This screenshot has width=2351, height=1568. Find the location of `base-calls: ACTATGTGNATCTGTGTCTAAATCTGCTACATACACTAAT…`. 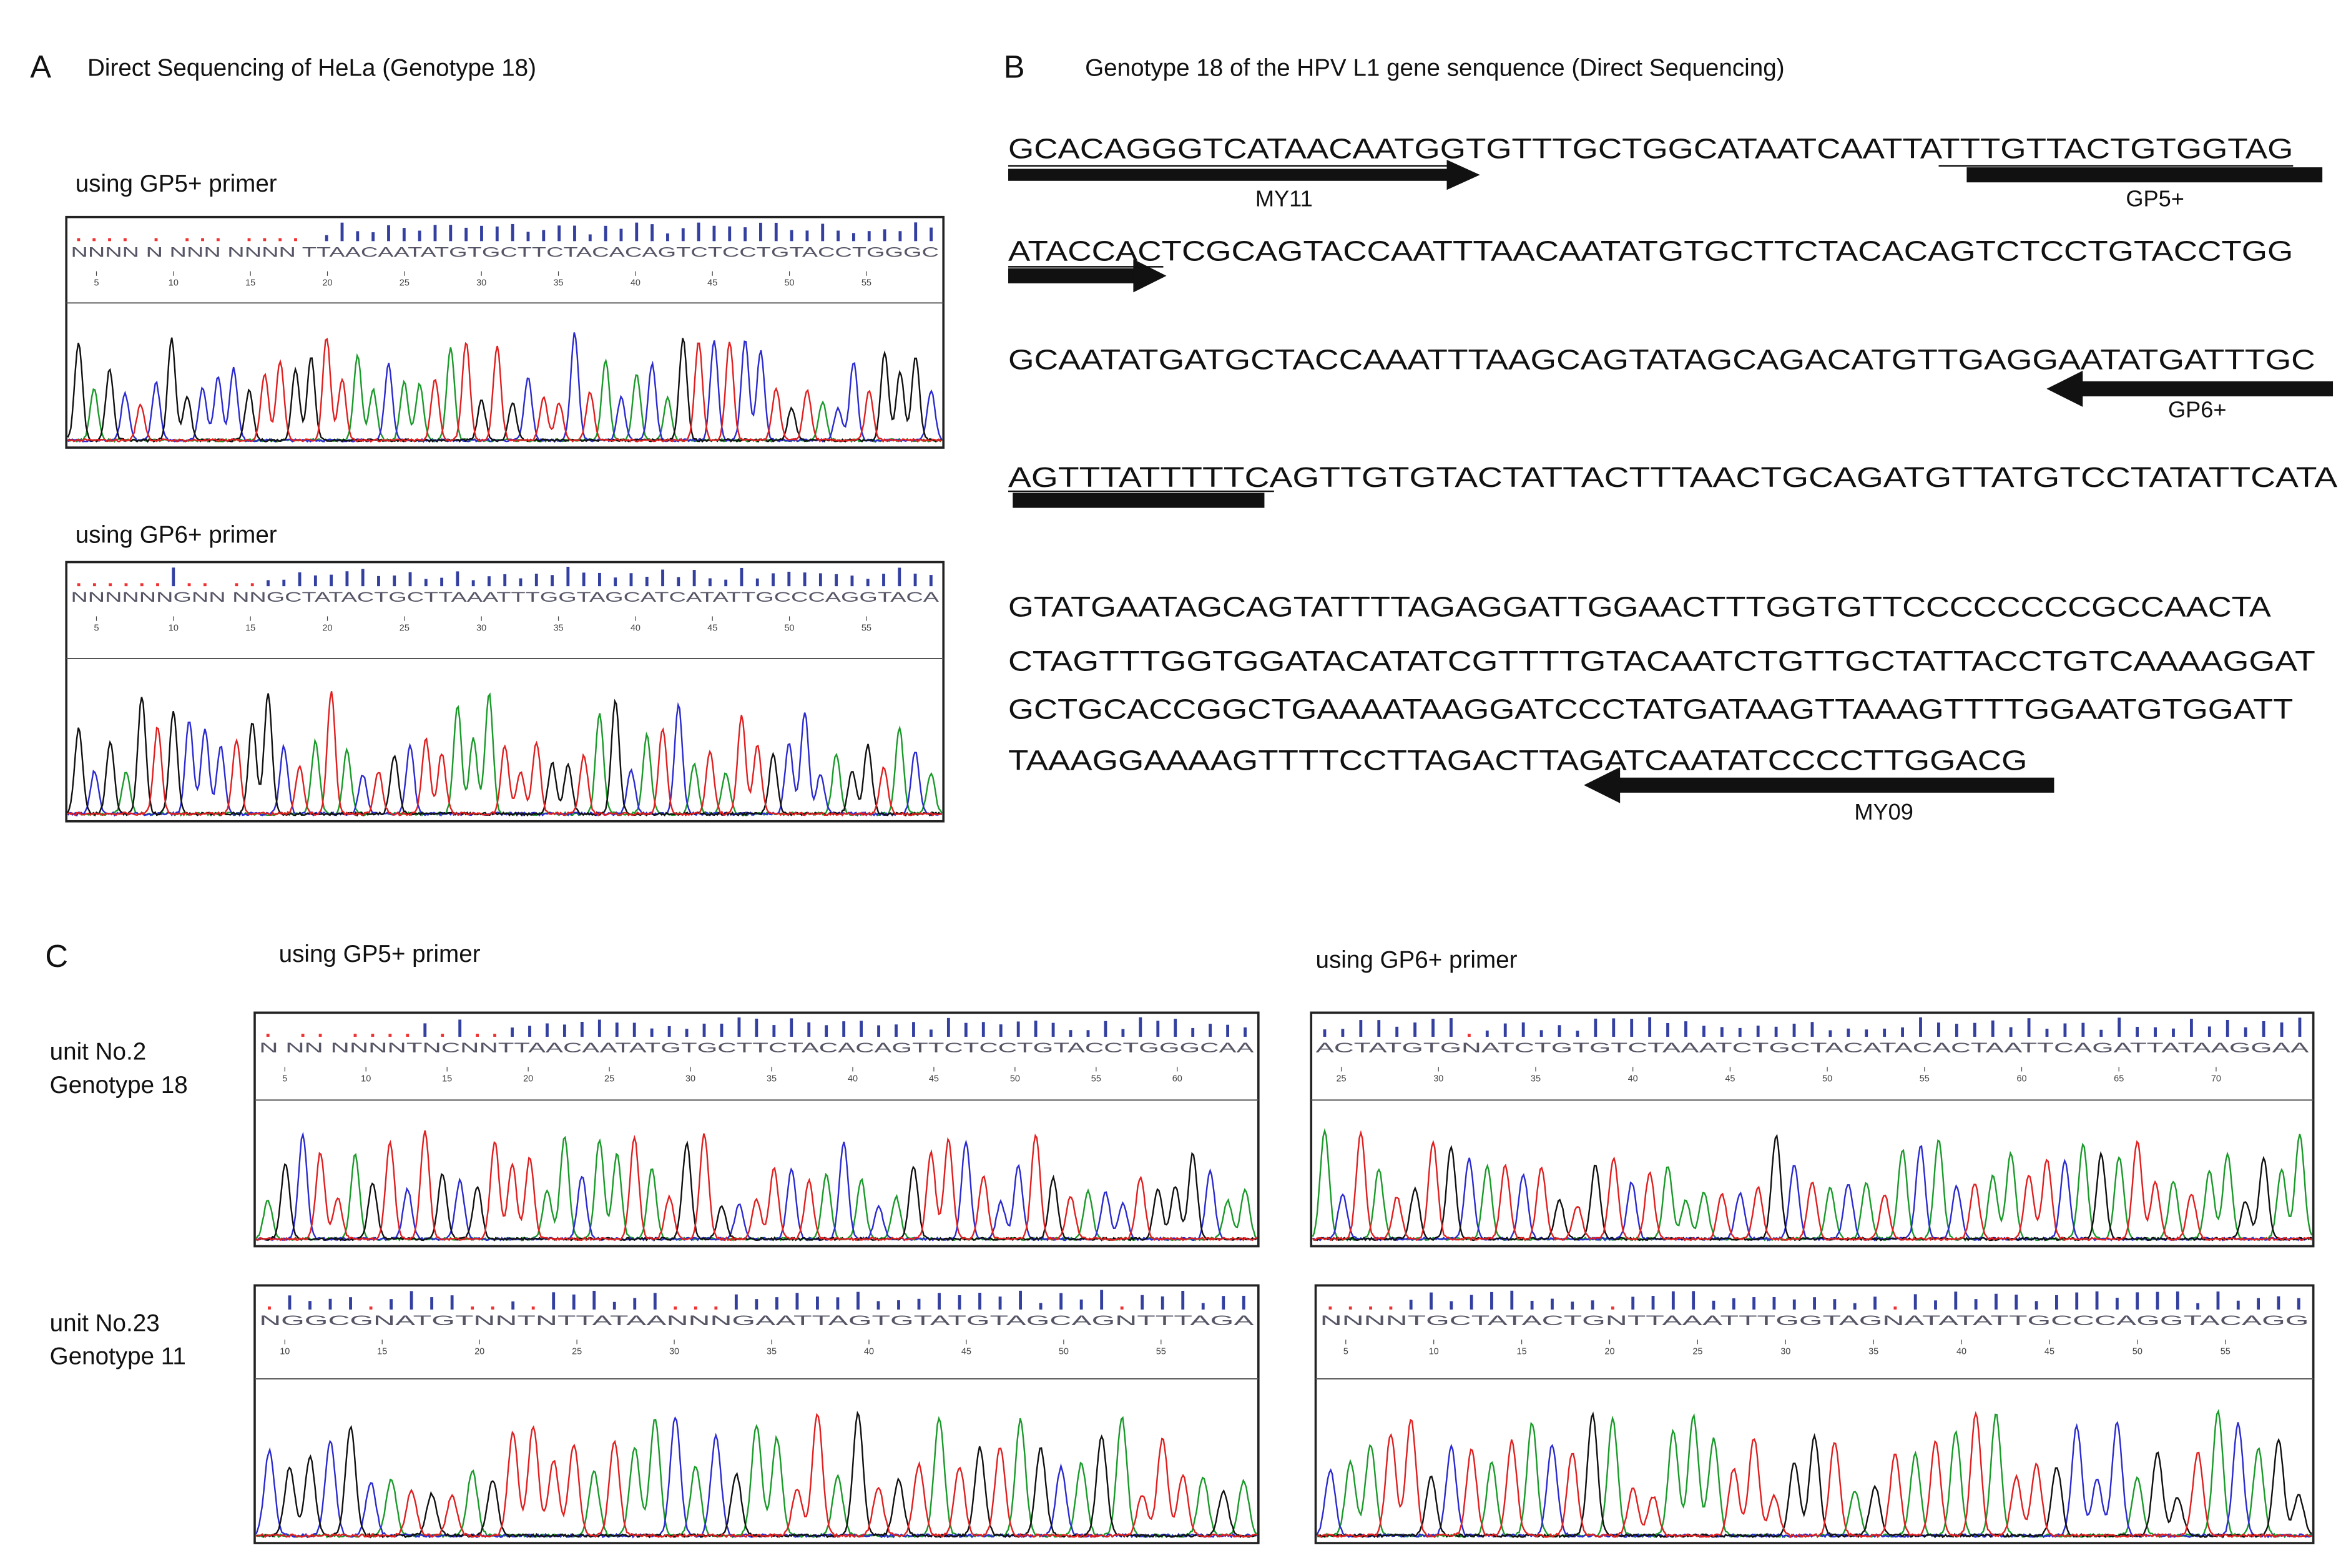

base-calls: ACTATGTGNATCTGTGTCTAAATCTGCTACATACACTAAT… is located at coordinates (1813, 1048).